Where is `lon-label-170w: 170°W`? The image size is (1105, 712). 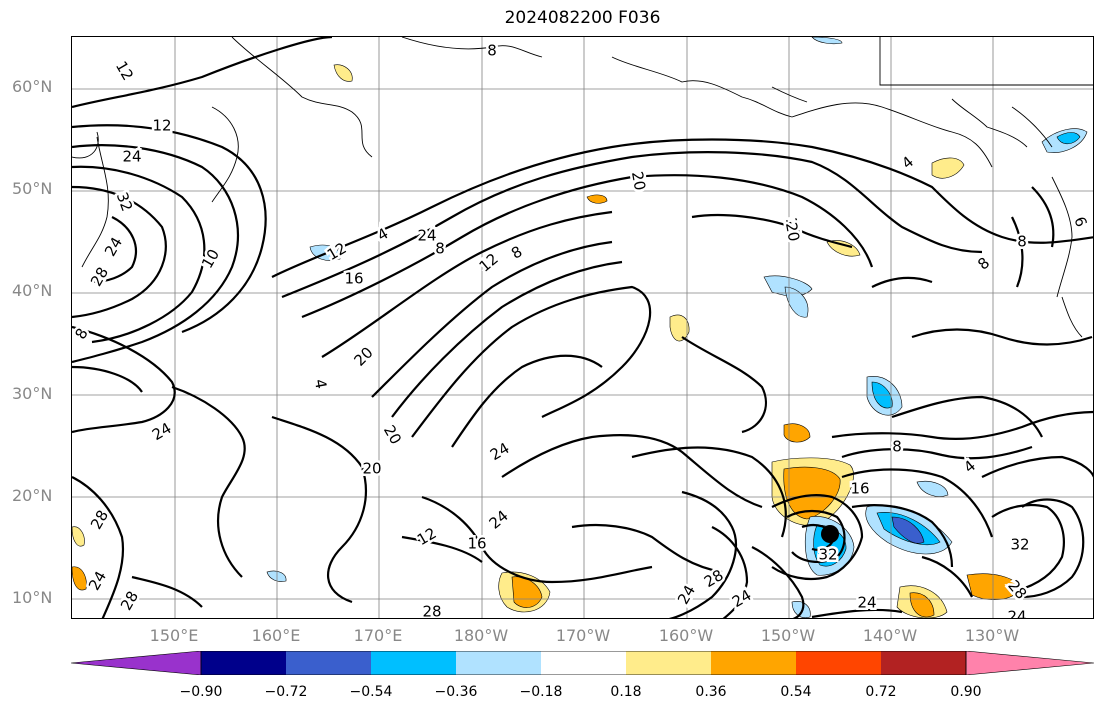 lon-label-170w: 170°W is located at coordinates (583, 635).